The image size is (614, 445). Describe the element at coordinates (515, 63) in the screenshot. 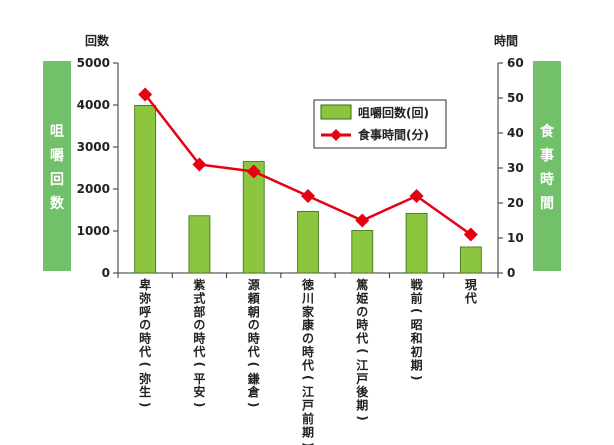

I see `right-tick-label: 60` at that location.